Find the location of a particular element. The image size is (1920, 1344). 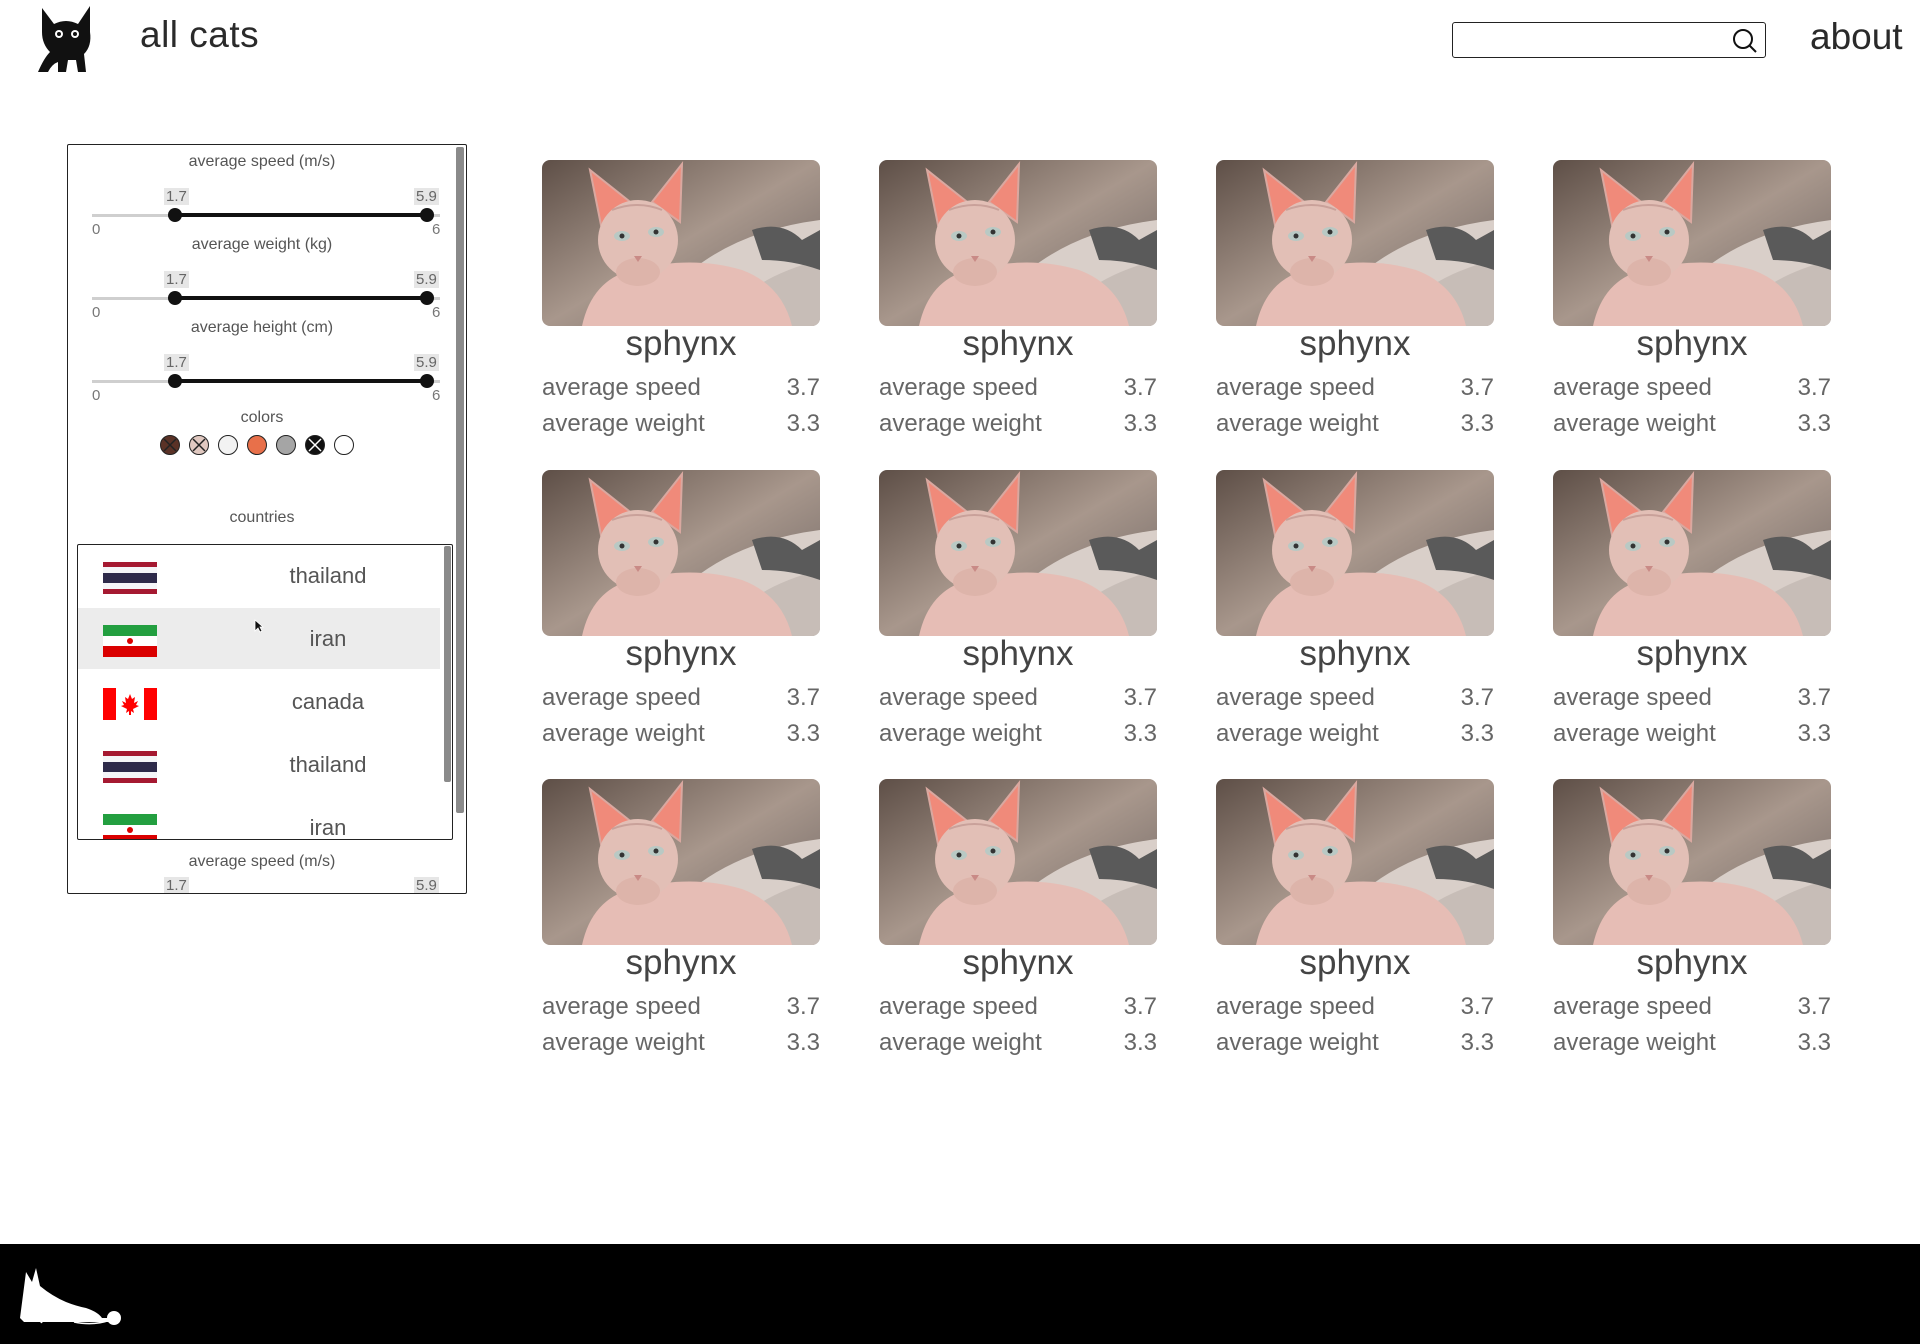

search-input is located at coordinates (1598, 40).